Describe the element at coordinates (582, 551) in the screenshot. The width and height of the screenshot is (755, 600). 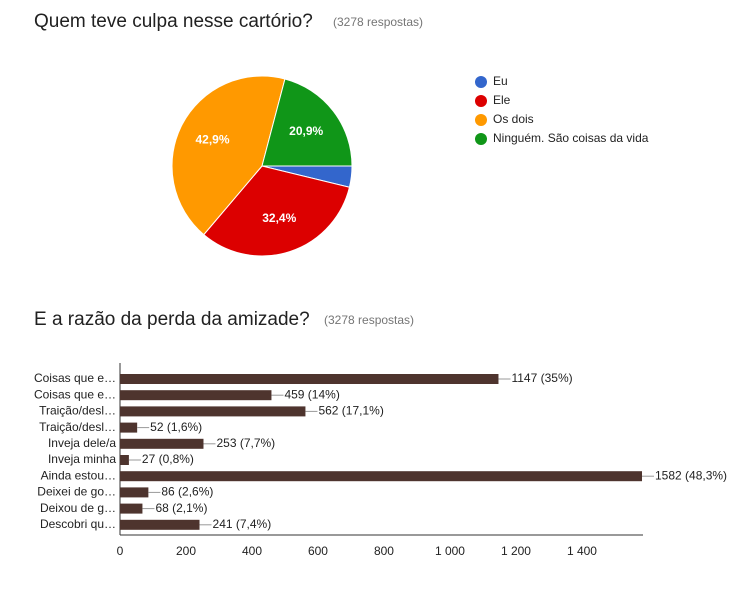
I see `x-tick-label: 1 400` at that location.